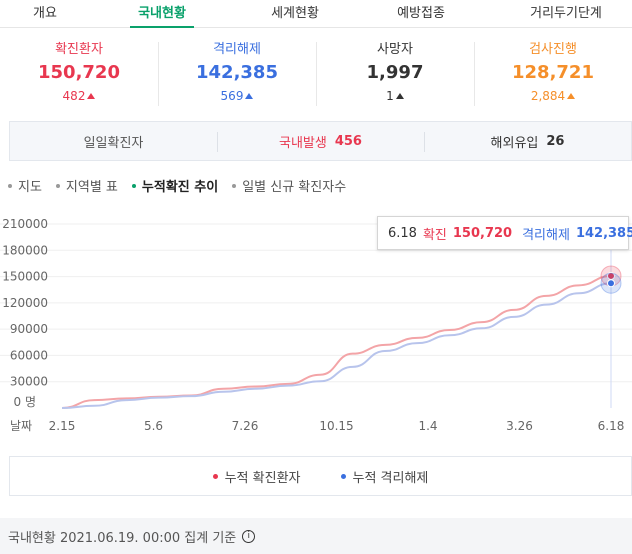  I want to click on tab-distancing-level: 거리두기단계, so click(566, 13).